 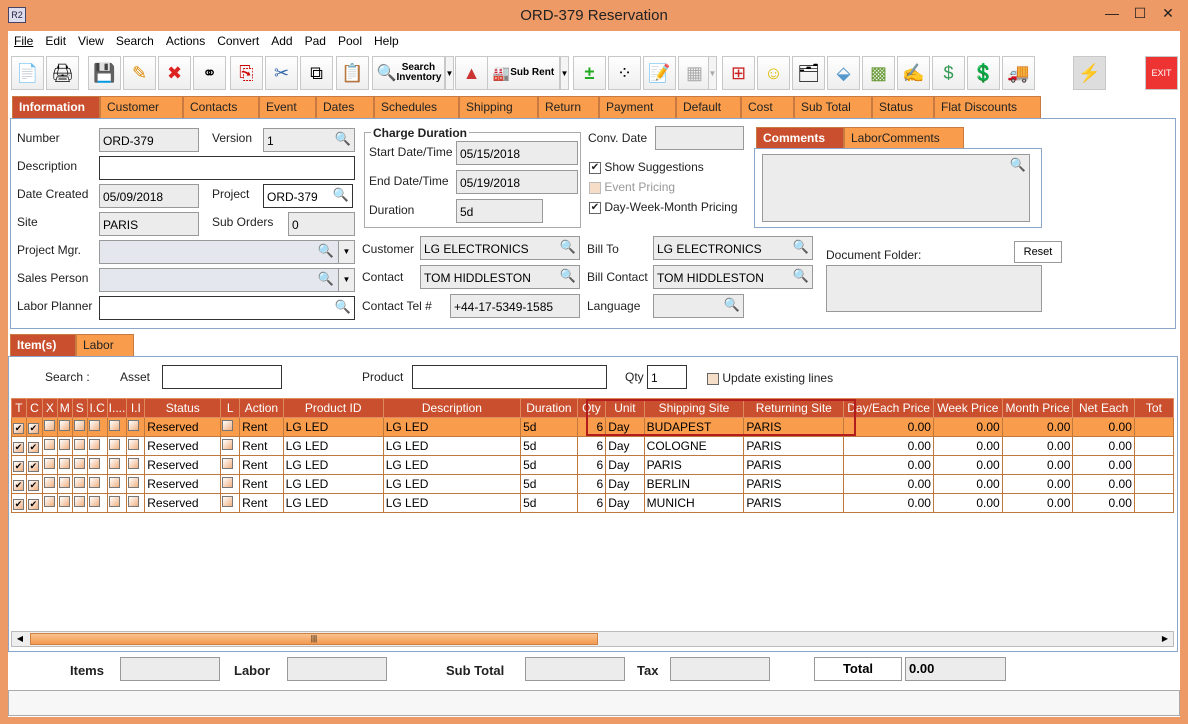 I want to click on site-field: PARIS, so click(x=149, y=224).